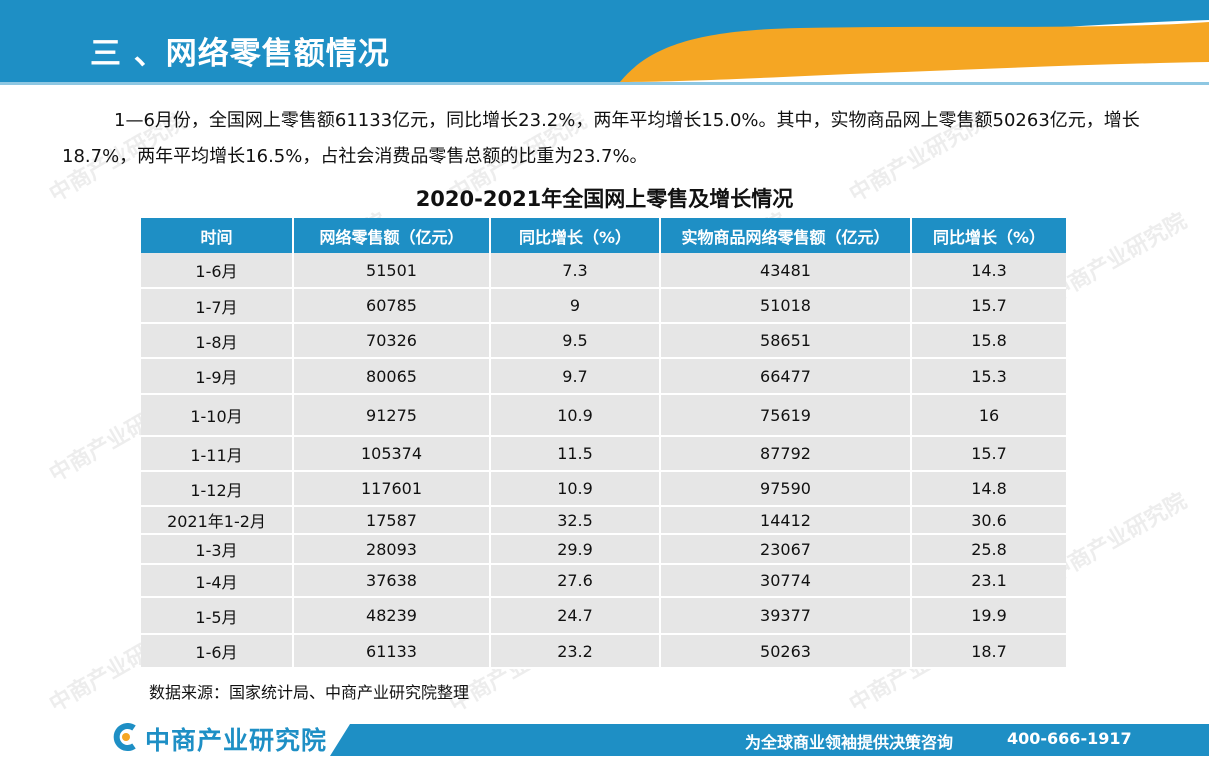 The height and width of the screenshot is (757, 1209). Describe the element at coordinates (786, 549) in the screenshot. I see `cell-physical-goods-retail: 23067` at that location.